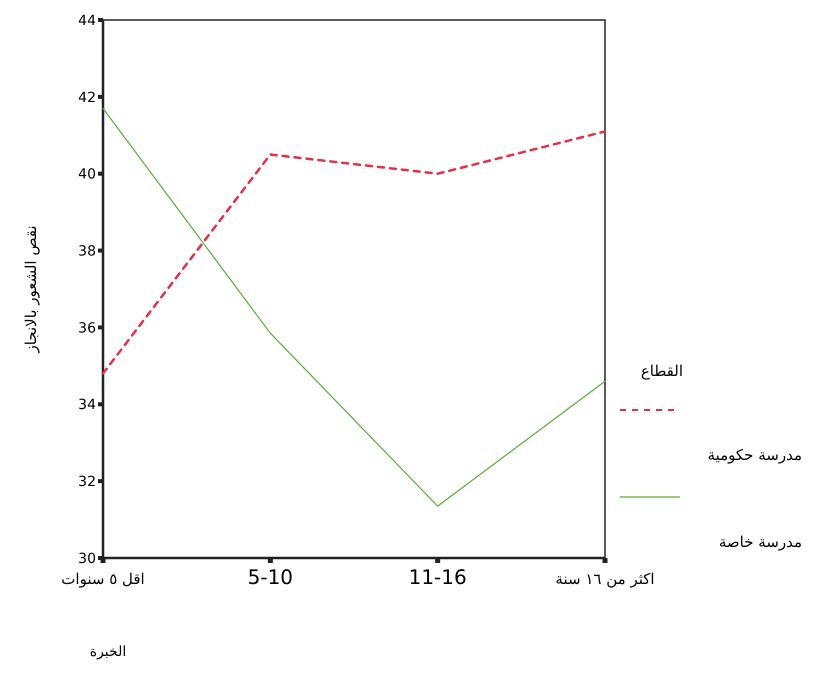 This screenshot has width=814, height=673. What do you see at coordinates (87, 328) in the screenshot?
I see `y-tick-label: 36` at bounding box center [87, 328].